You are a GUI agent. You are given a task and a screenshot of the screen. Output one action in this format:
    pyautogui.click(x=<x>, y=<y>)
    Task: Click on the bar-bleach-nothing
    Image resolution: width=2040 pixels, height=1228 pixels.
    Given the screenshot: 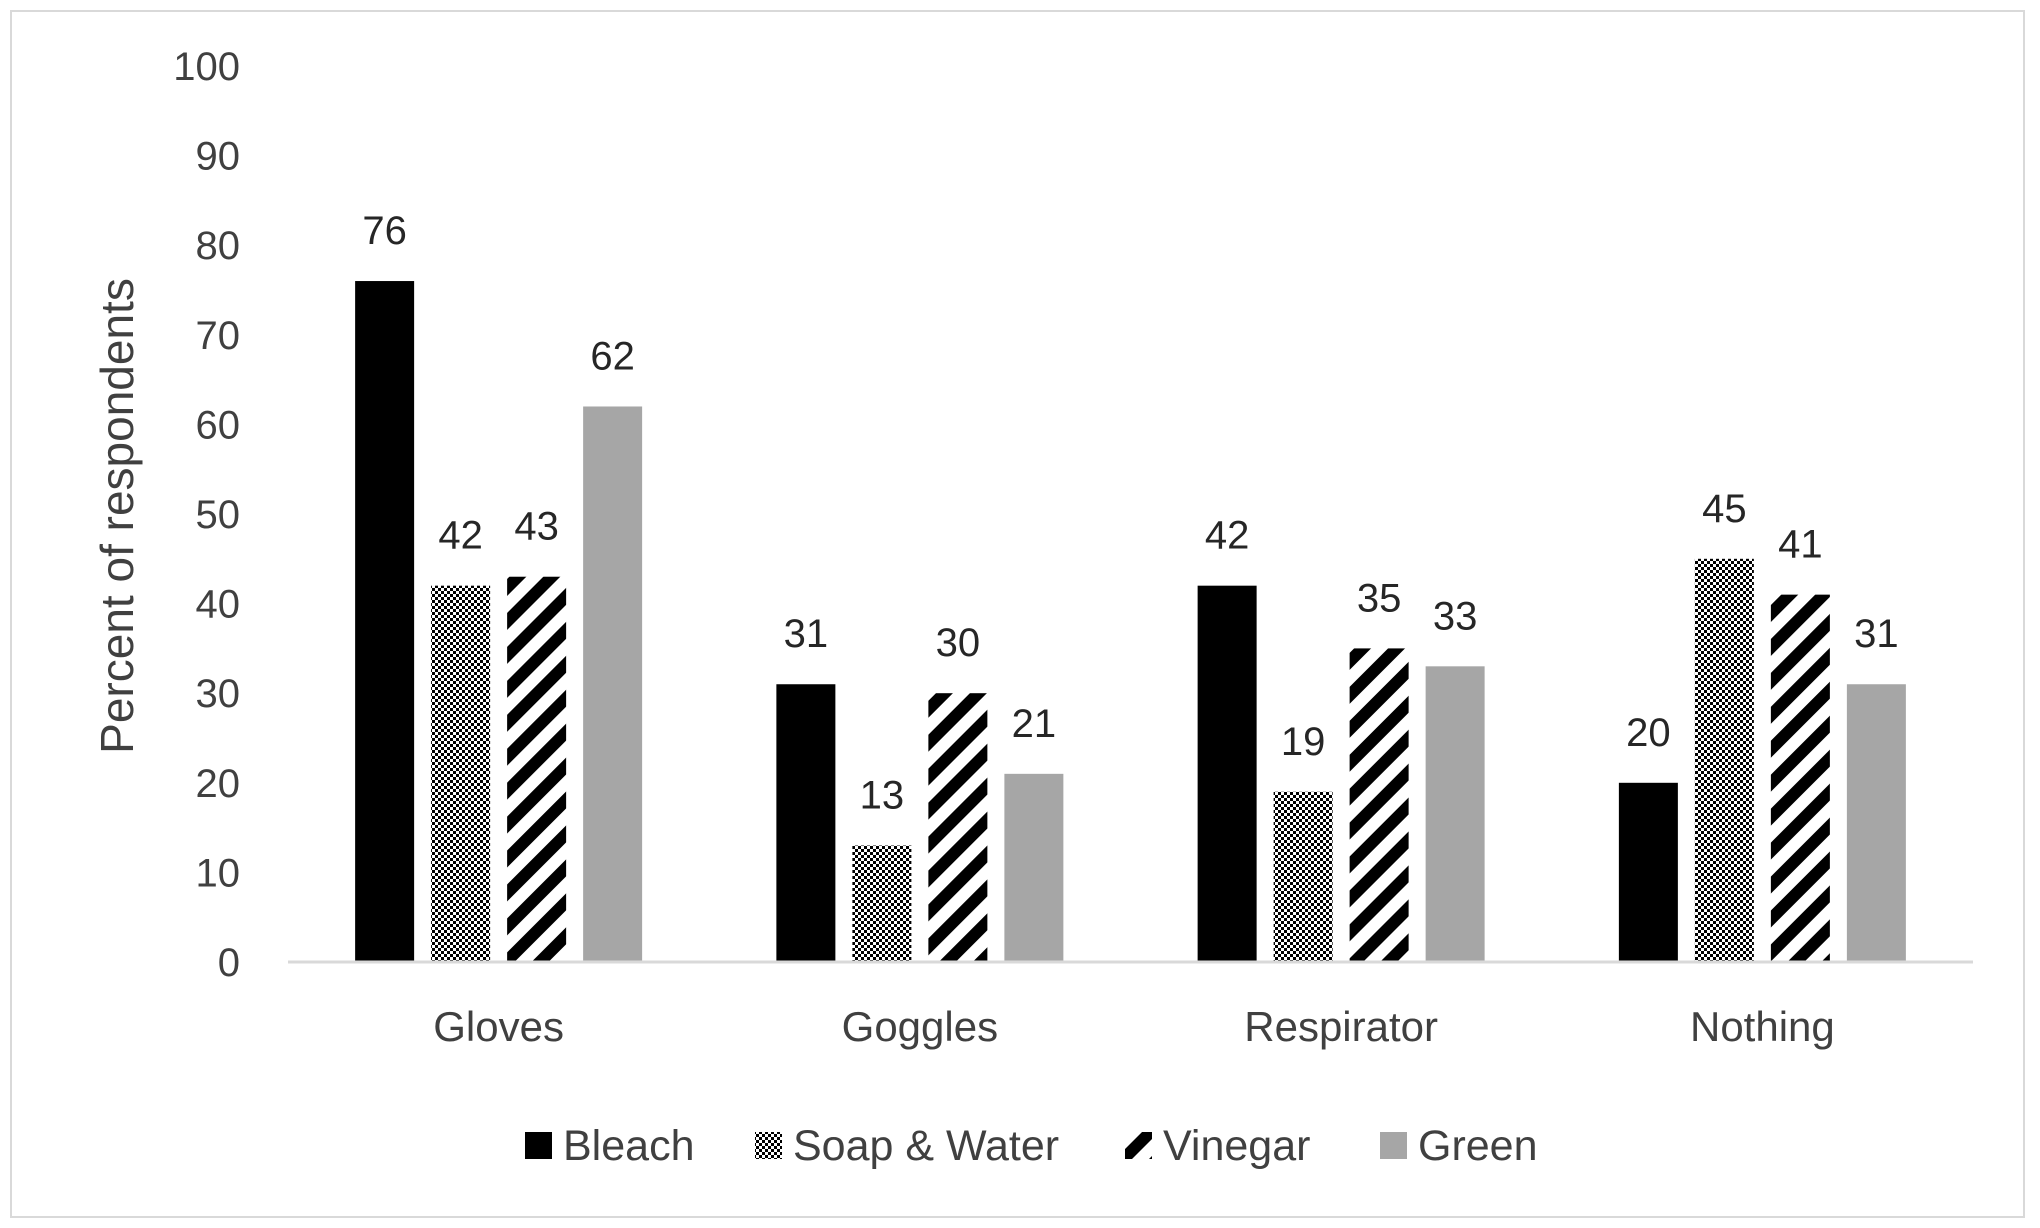 What is the action you would take?
    pyautogui.click(x=1648, y=872)
    